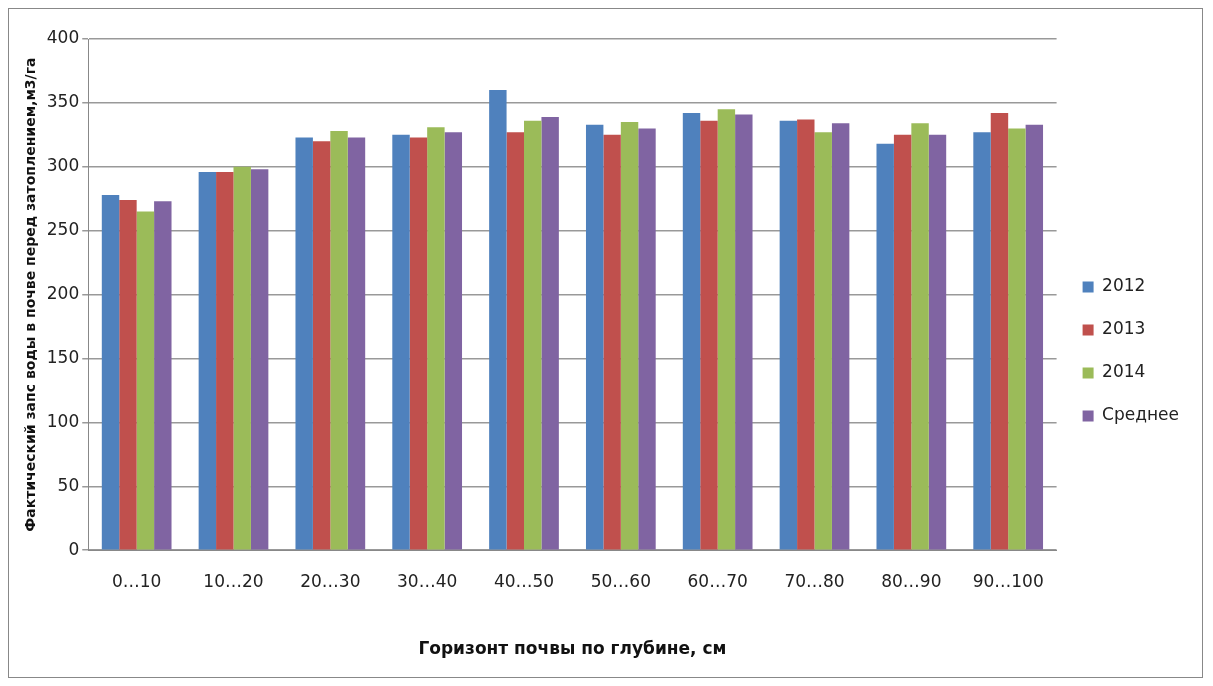 The height and width of the screenshot is (686, 1213). What do you see at coordinates (63, 293) in the screenshot?
I see `y-tick-label: 200` at bounding box center [63, 293].